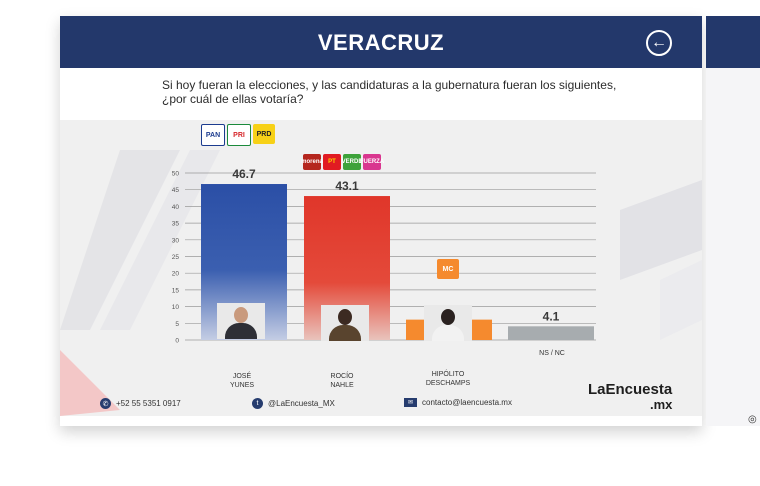  What do you see at coordinates (242, 381) in the screenshot?
I see `candidate-name-yunes: JOSÉ YUNES` at bounding box center [242, 381].